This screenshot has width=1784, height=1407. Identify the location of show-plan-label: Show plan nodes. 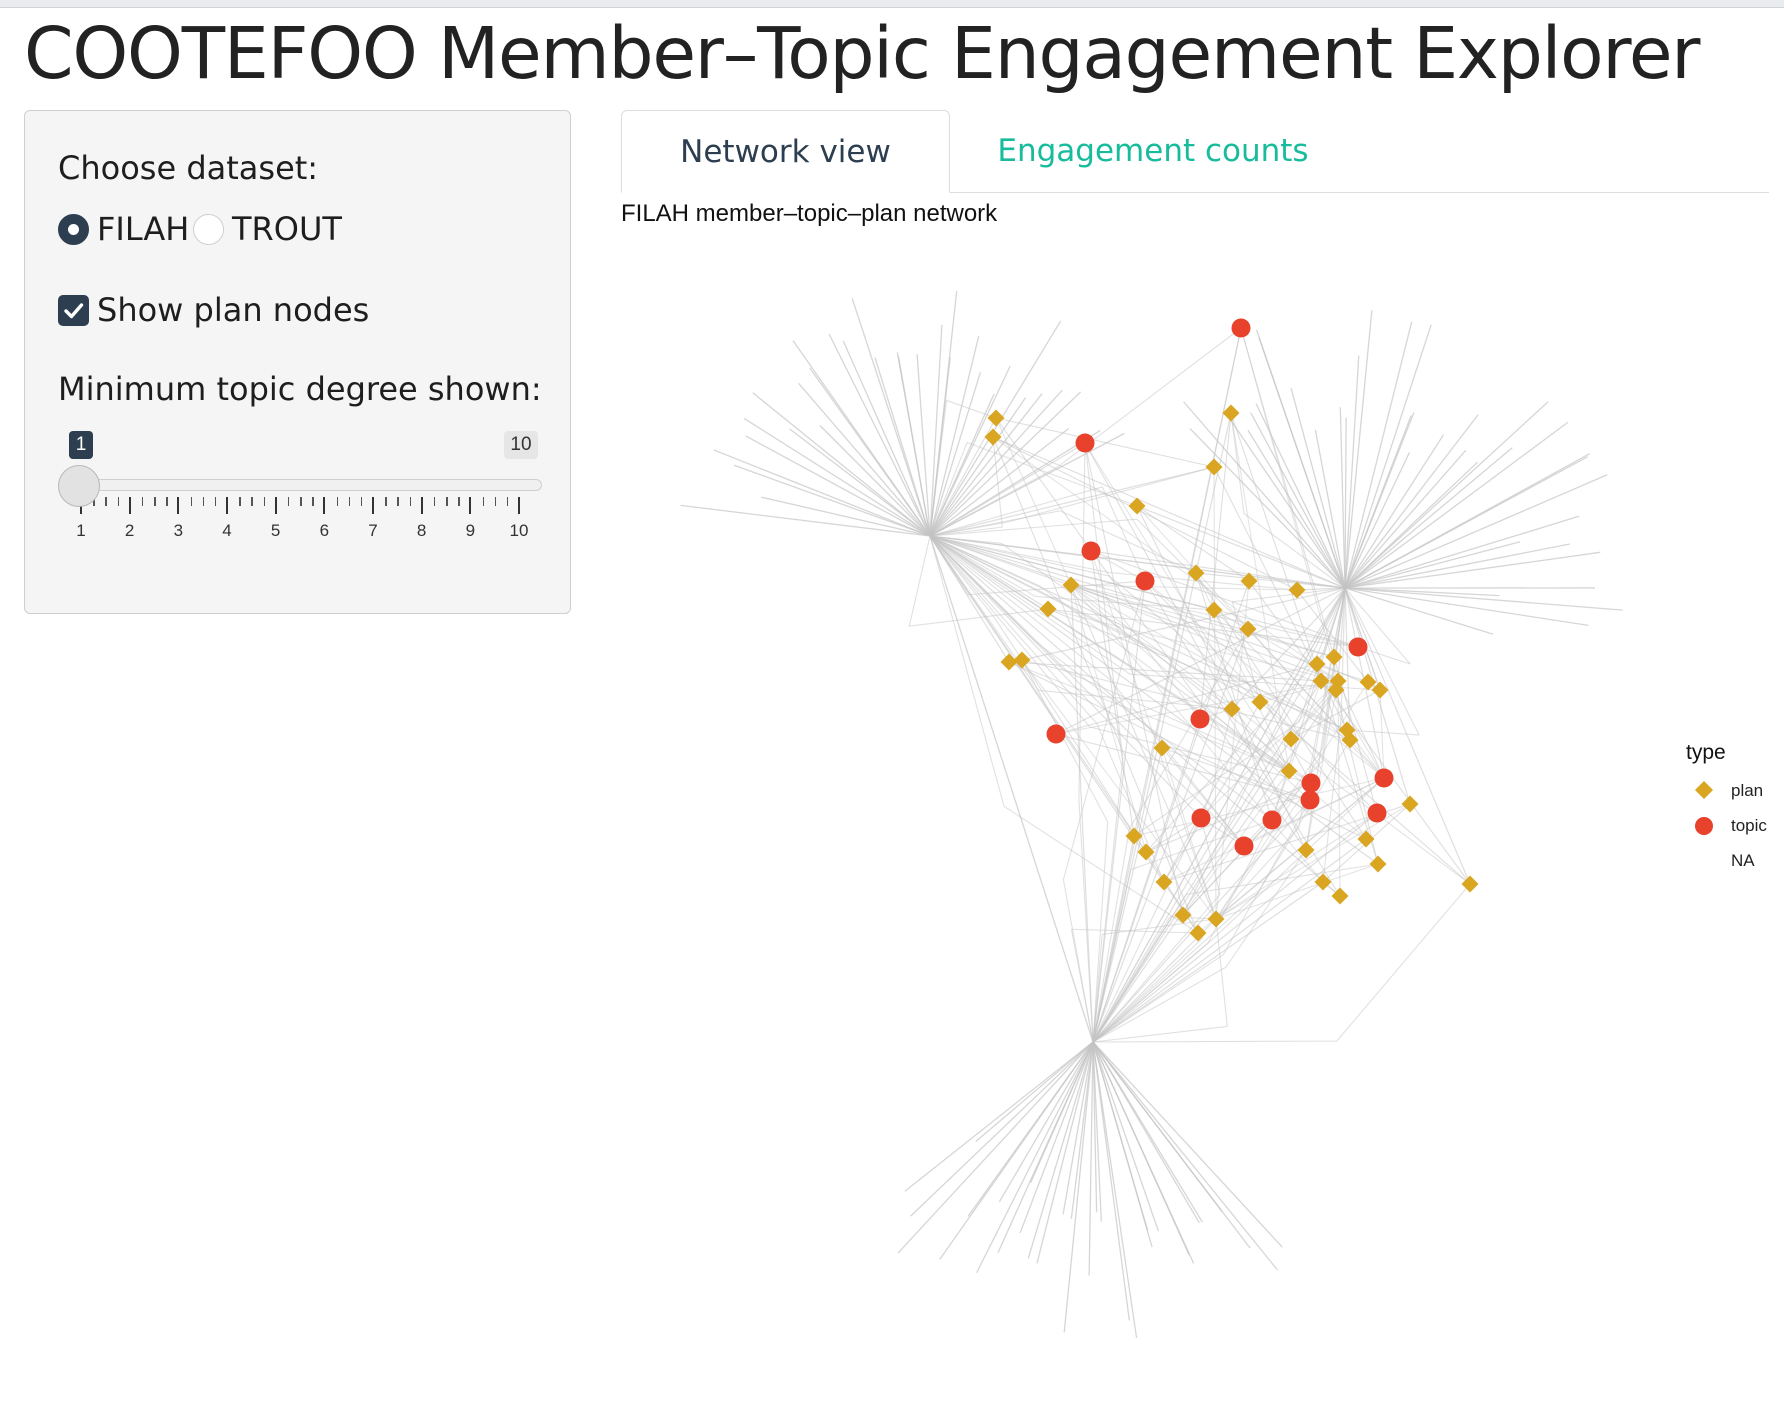
(233, 310).